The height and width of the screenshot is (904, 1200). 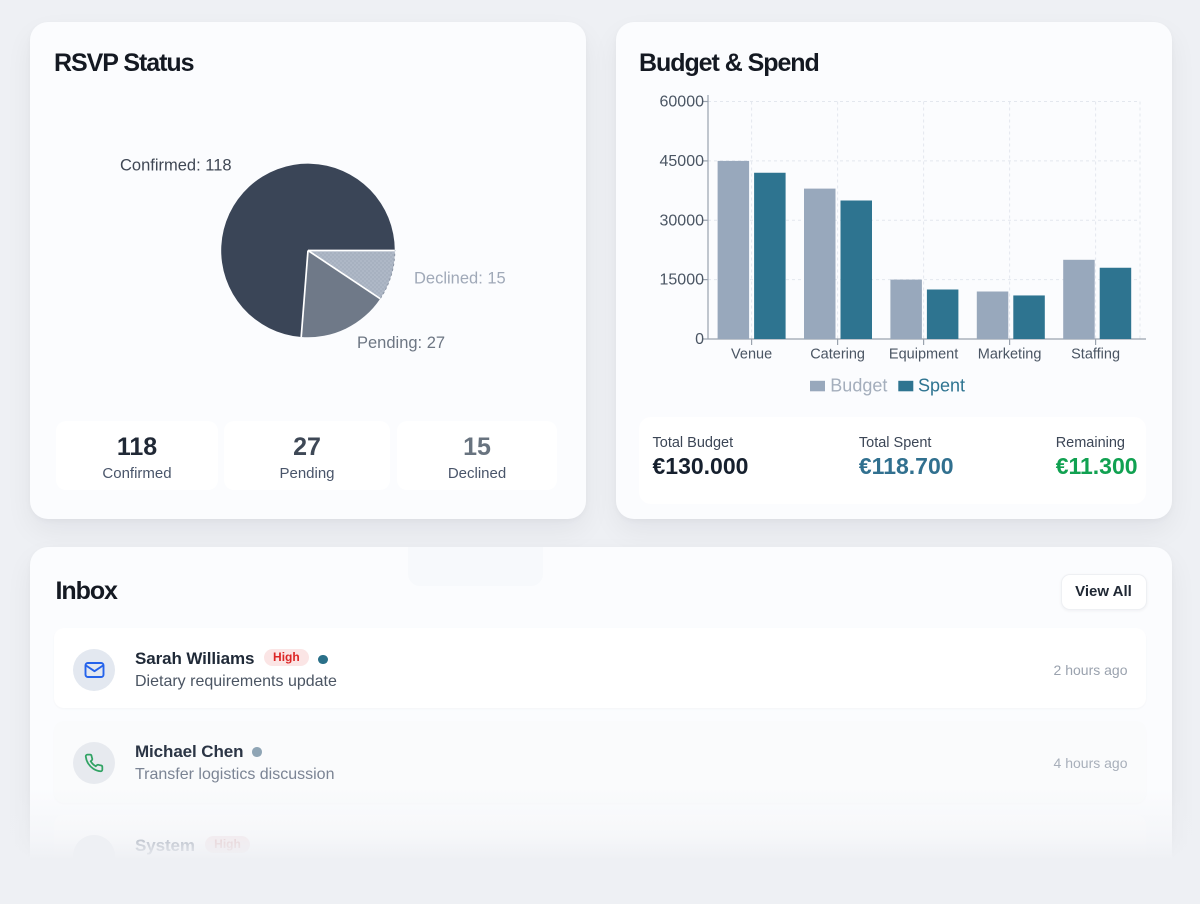 What do you see at coordinates (682, 280) in the screenshot?
I see `svg-text: 15000` at bounding box center [682, 280].